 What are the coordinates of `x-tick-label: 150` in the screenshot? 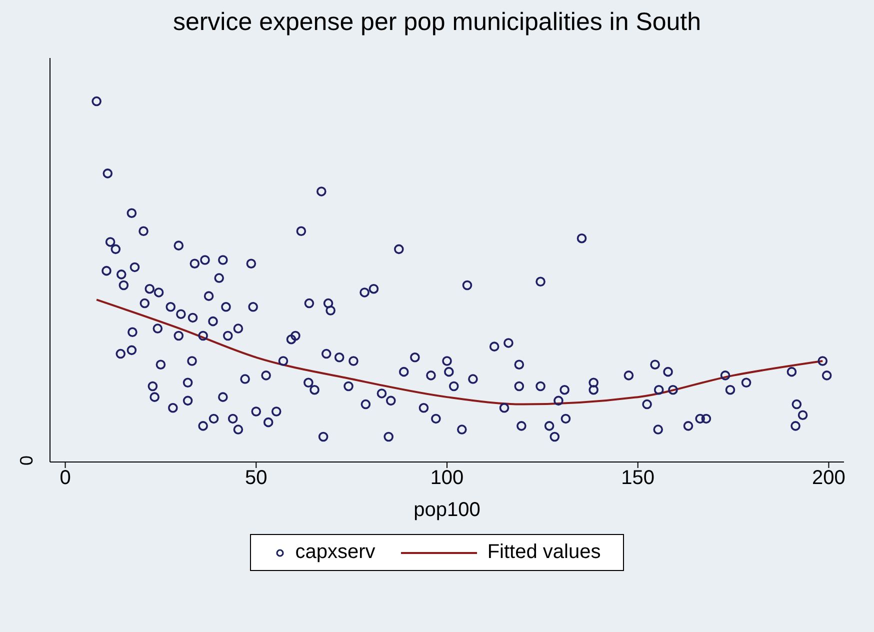 It's located at (638, 478).